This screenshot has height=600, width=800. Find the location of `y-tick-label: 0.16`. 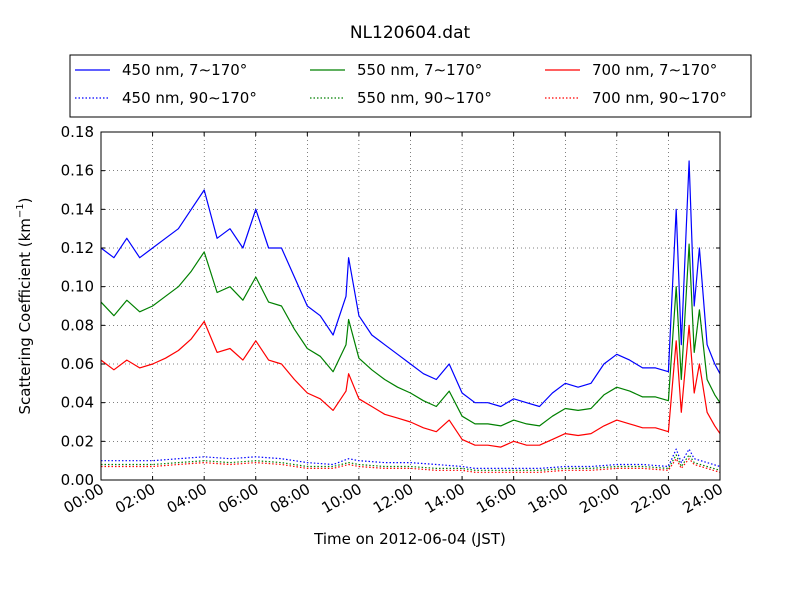

y-tick-label: 0.16 is located at coordinates (77, 171).